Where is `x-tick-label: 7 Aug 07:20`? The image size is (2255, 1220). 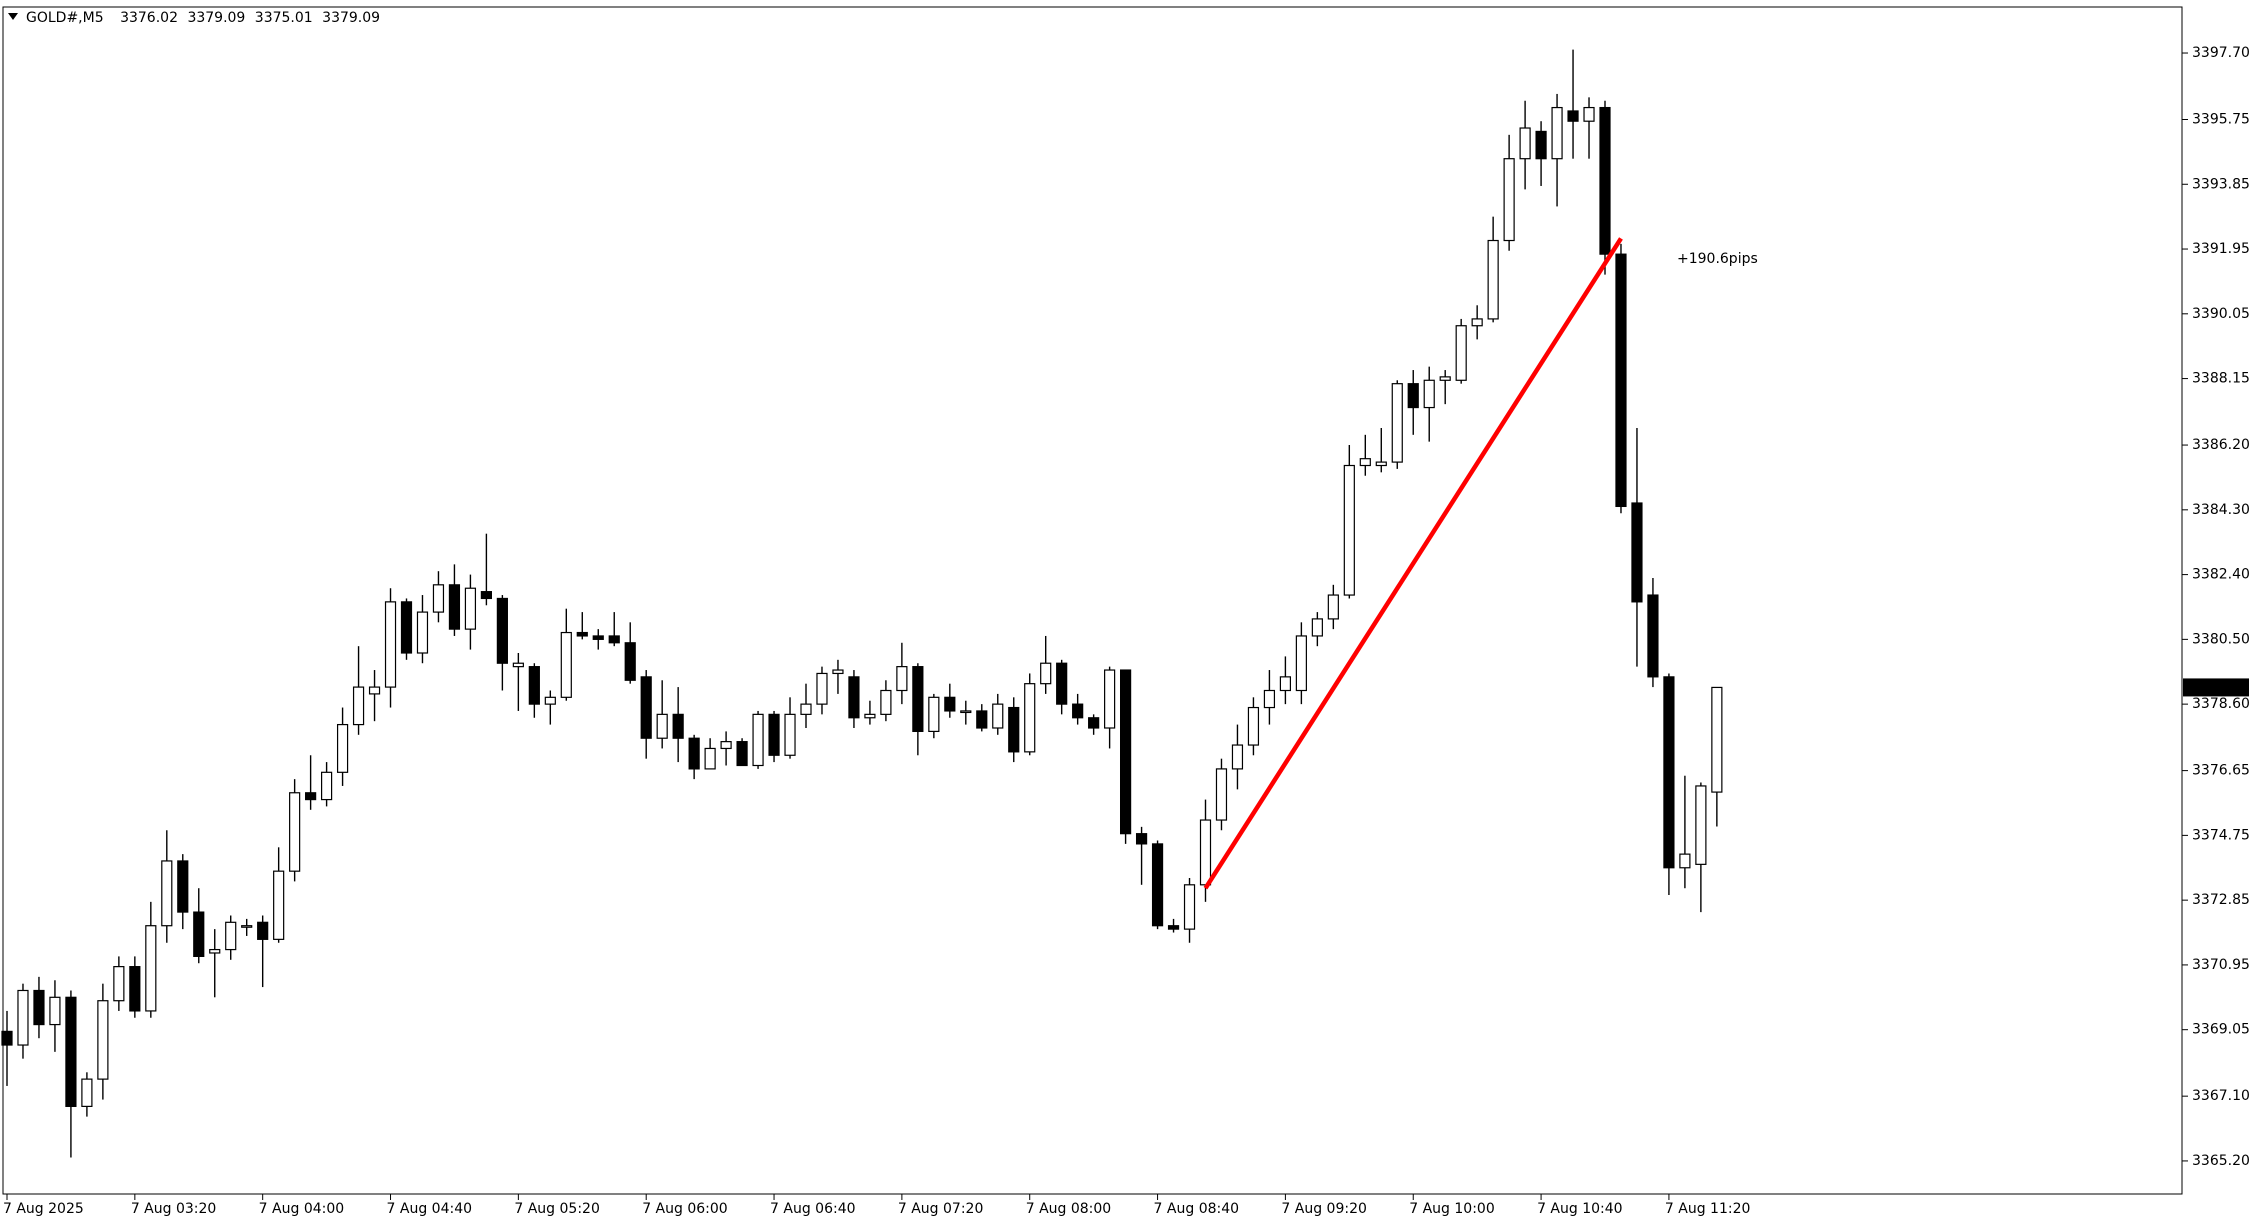 x-tick-label: 7 Aug 07:20 is located at coordinates (941, 1209).